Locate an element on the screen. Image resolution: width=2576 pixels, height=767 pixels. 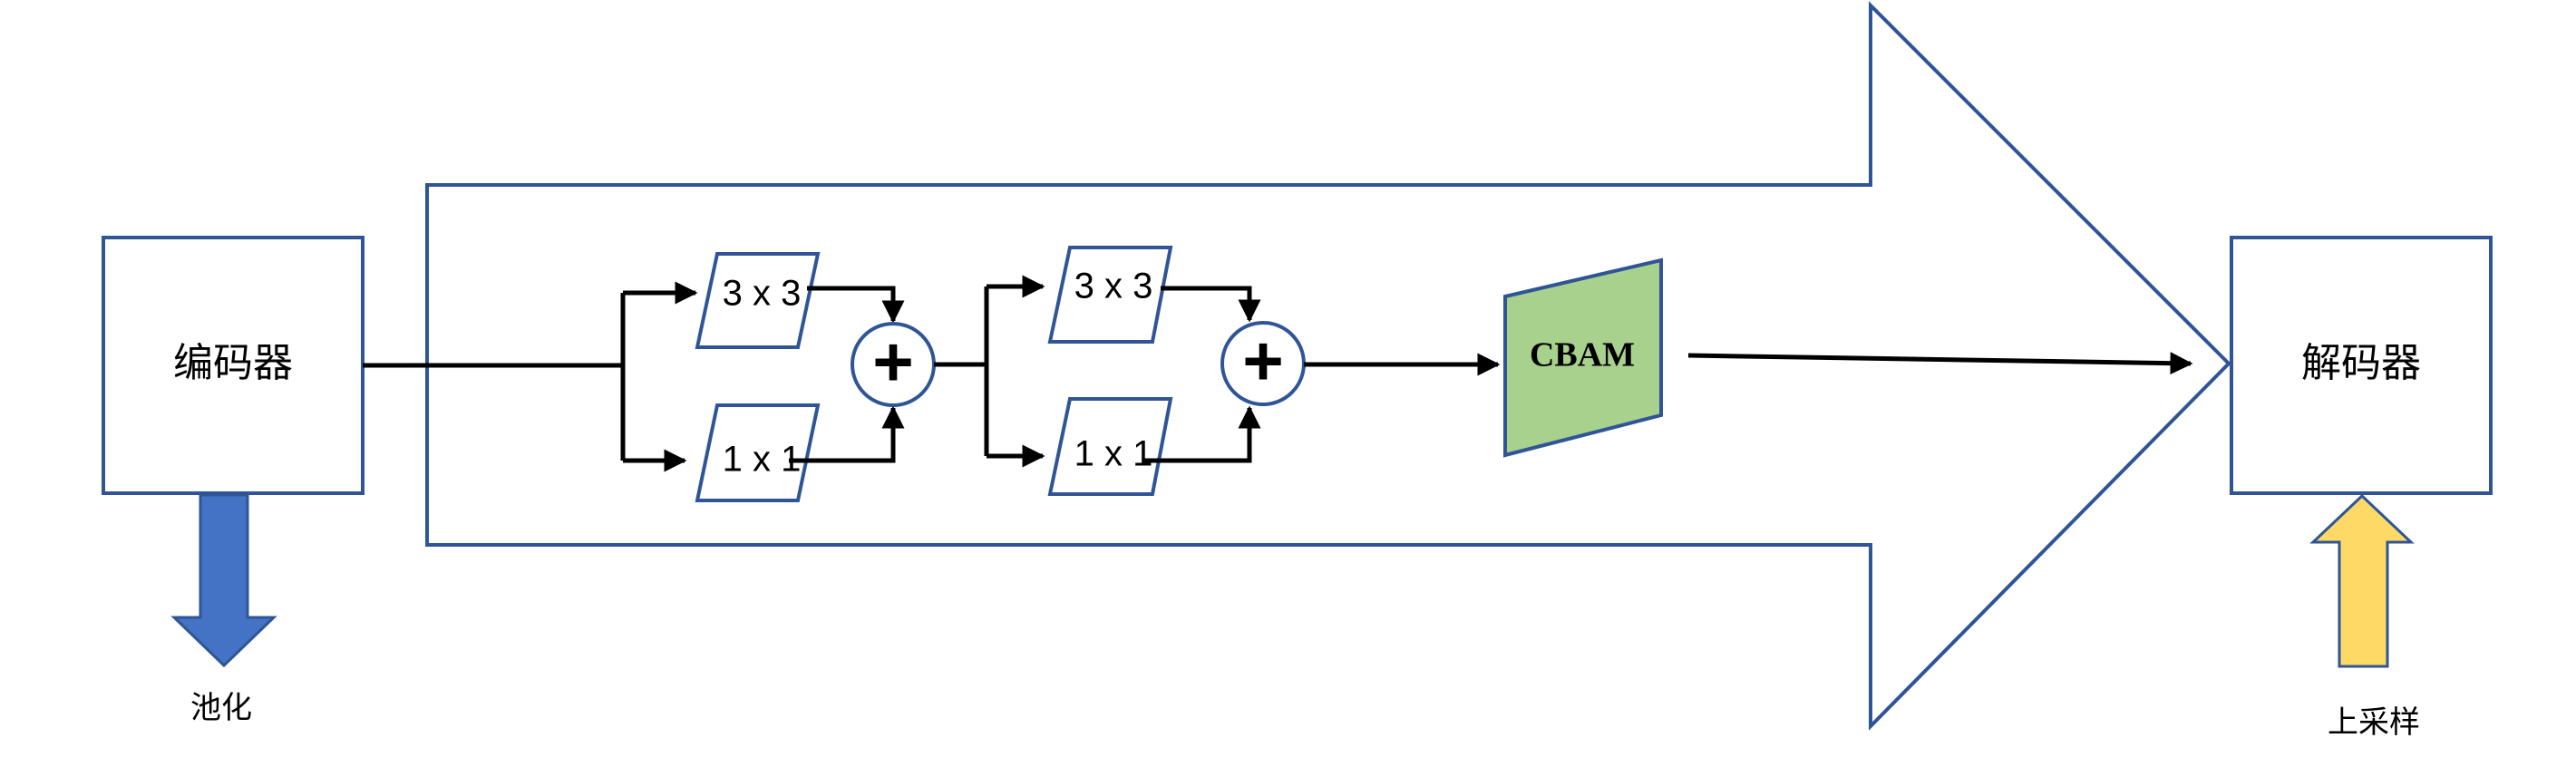
decoder-box is located at coordinates (2361, 365).